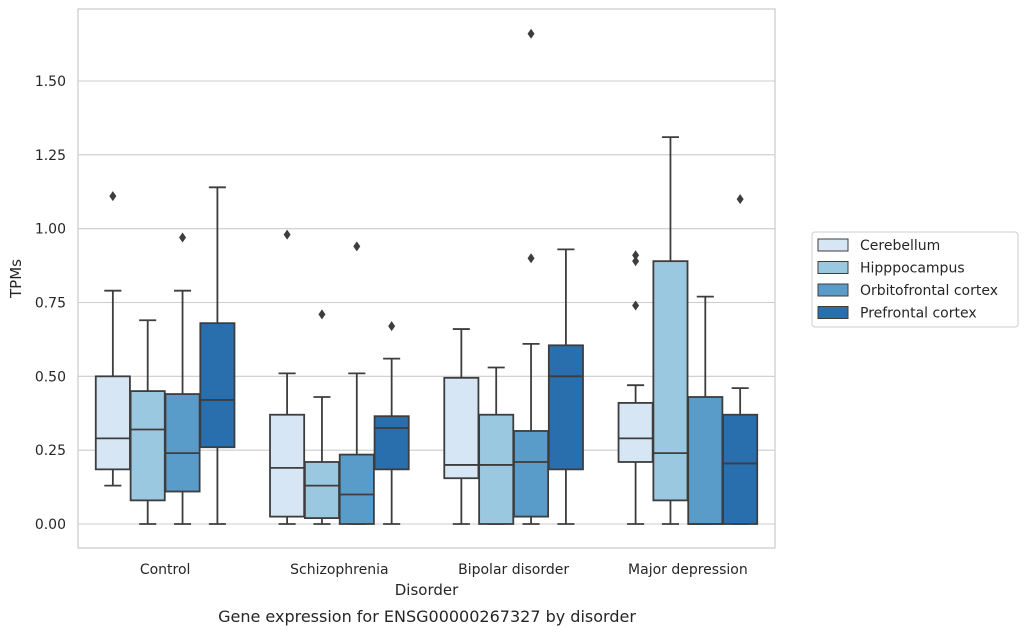 Image resolution: width=1028 pixels, height=634 pixels. I want to click on legend-label: Orbitofrontal cortex, so click(929, 291).